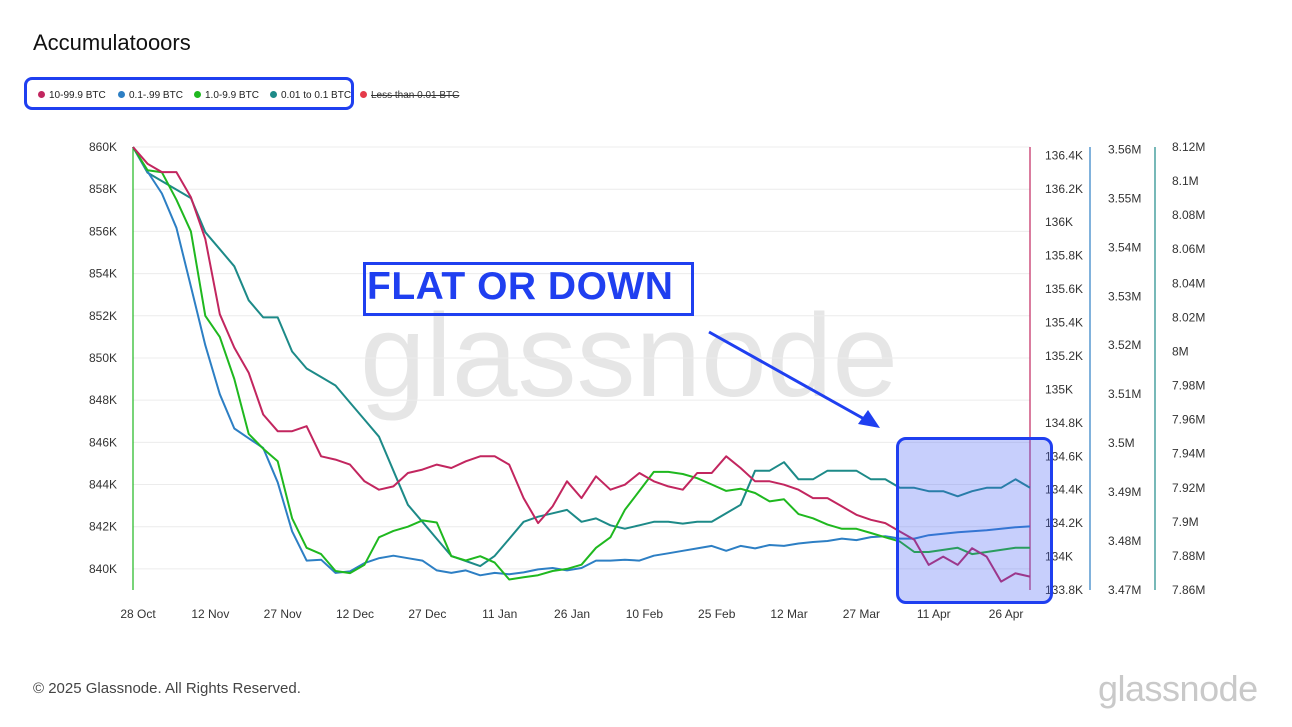 This screenshot has height=727, width=1292. What do you see at coordinates (1124, 541) in the screenshot?
I see `right2-axis-tick-label: 3.48M` at bounding box center [1124, 541].